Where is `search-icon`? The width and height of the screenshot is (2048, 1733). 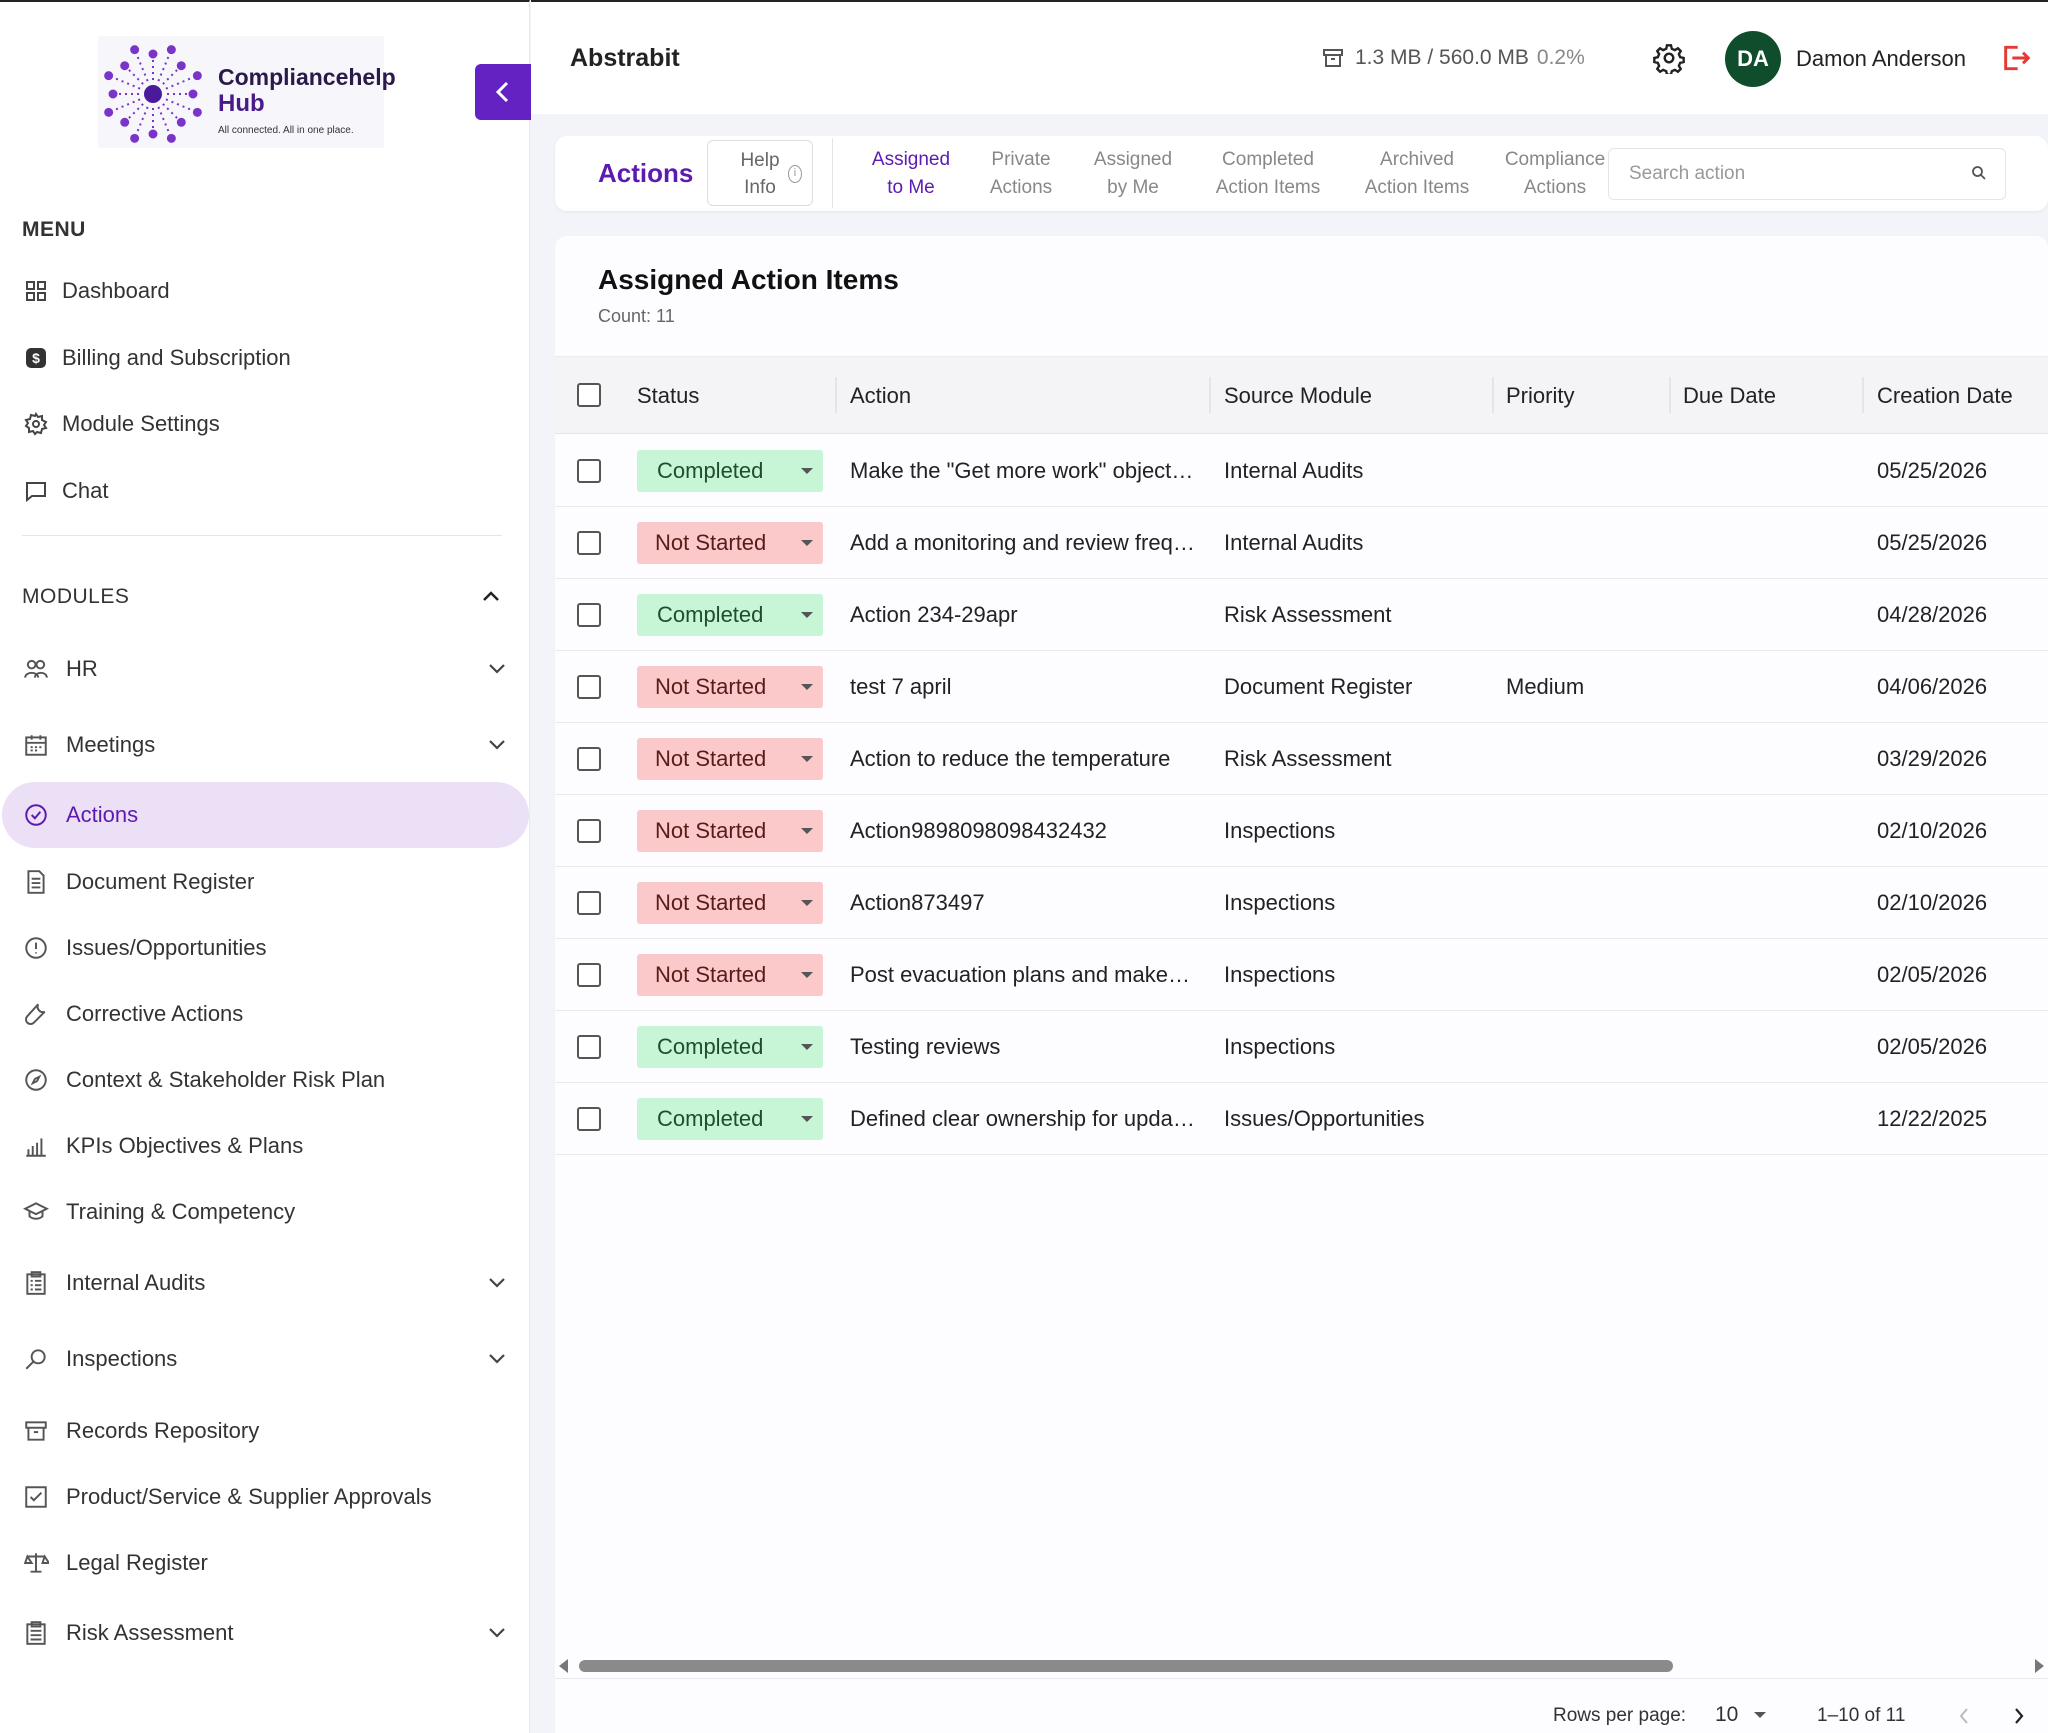 search-icon is located at coordinates (1979, 173).